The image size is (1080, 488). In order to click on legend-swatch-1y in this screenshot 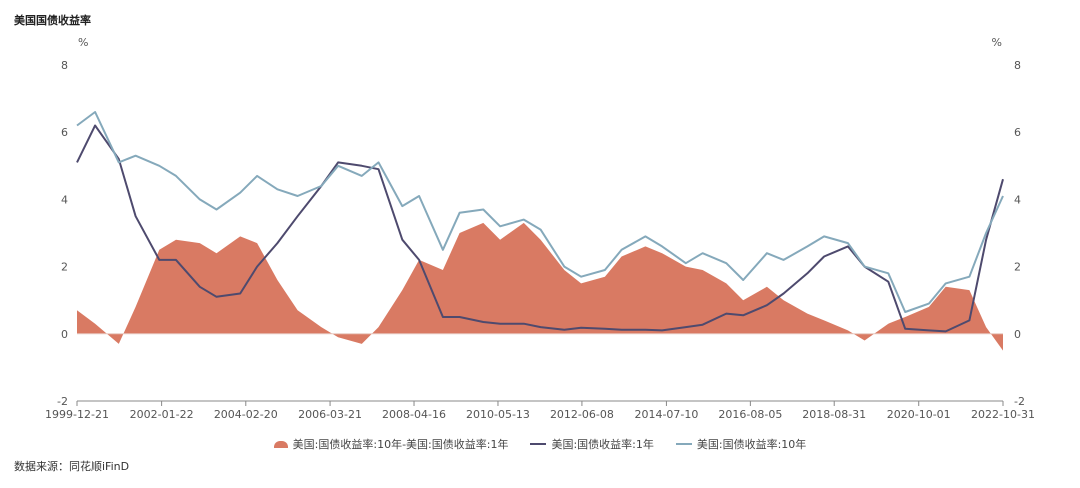, I will do `click(538, 444)`.